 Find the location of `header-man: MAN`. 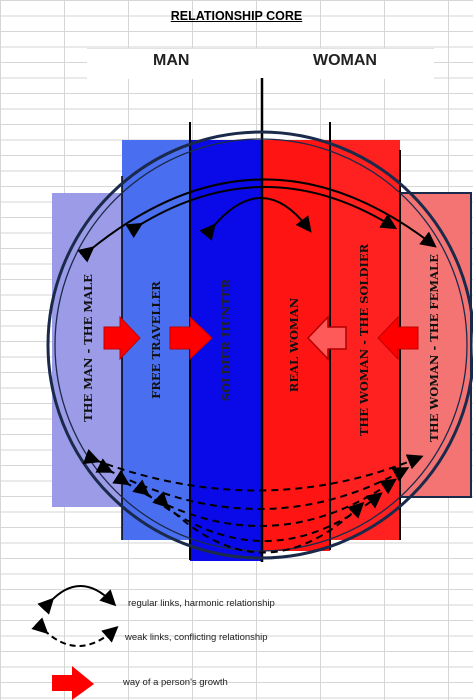

header-man: MAN is located at coordinates (171, 60).